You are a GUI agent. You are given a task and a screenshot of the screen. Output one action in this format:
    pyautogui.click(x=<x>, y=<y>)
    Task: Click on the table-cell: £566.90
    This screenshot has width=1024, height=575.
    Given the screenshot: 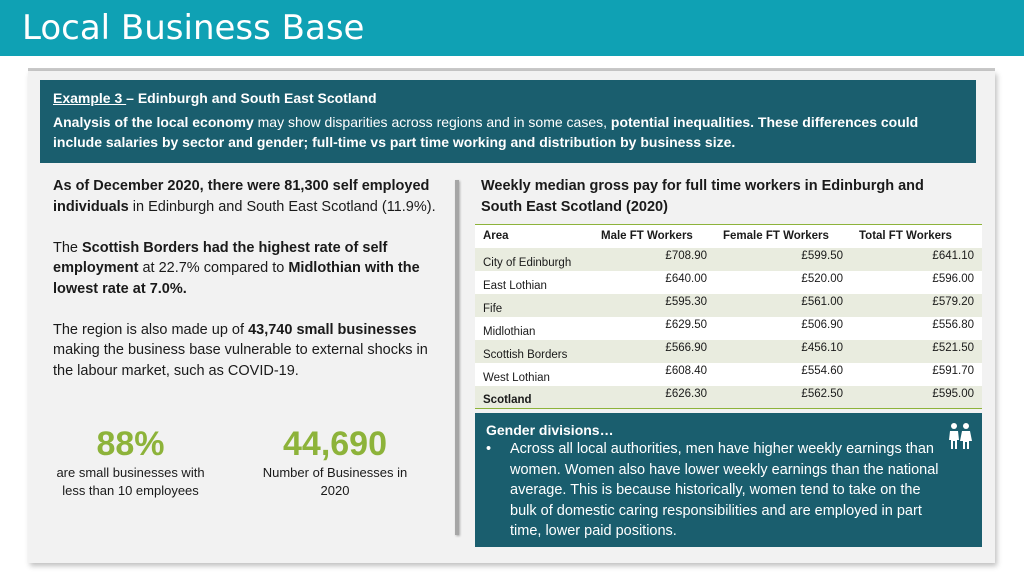 What is the action you would take?
    pyautogui.click(x=654, y=351)
    